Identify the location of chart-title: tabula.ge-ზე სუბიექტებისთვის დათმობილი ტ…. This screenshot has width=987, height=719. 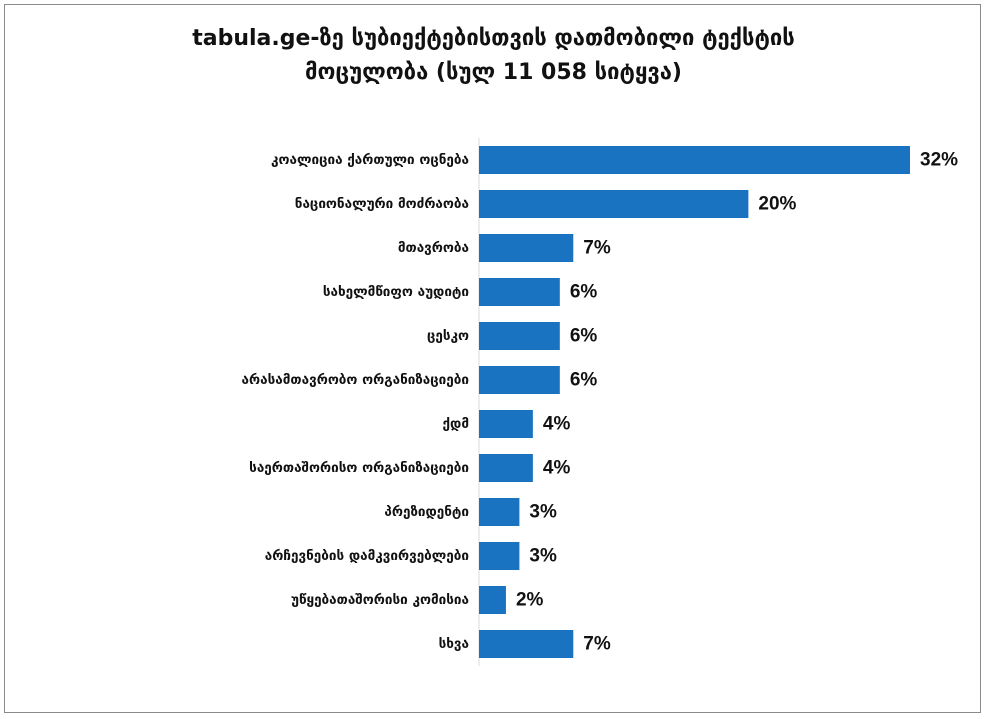
(493, 56).